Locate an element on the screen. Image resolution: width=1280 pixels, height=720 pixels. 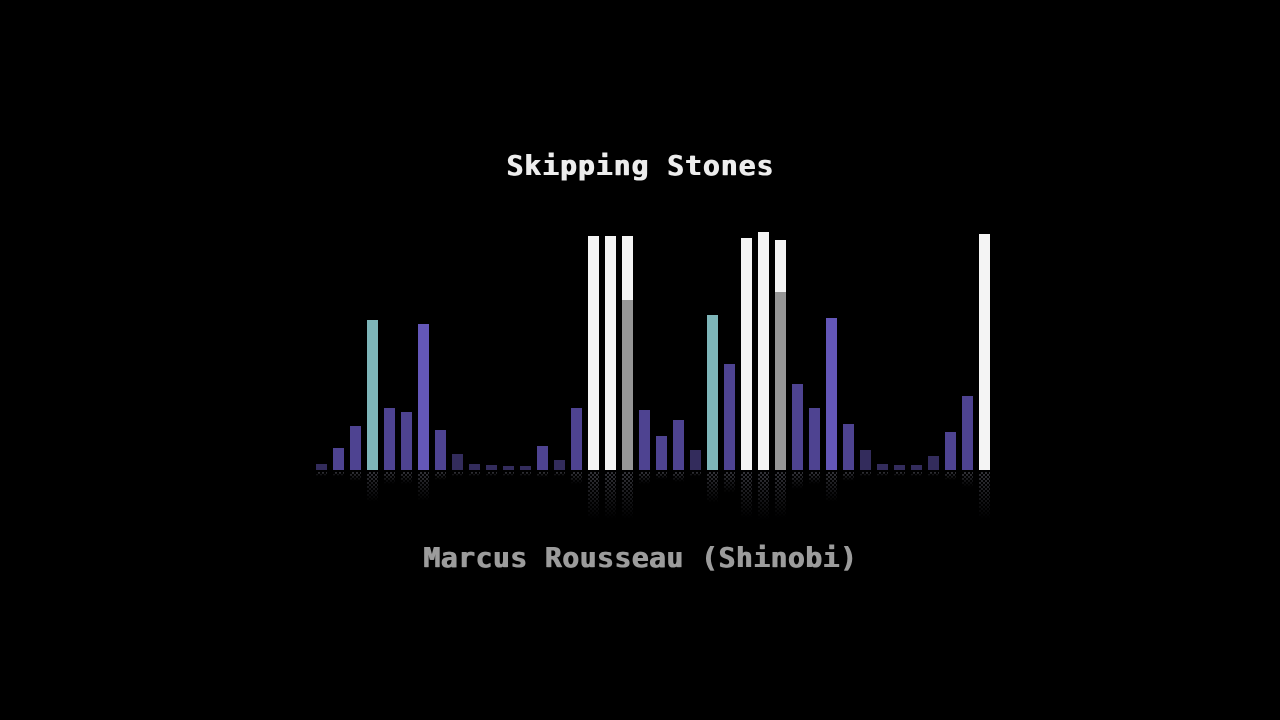
track-title: Skipping Stones is located at coordinates (640, 165).